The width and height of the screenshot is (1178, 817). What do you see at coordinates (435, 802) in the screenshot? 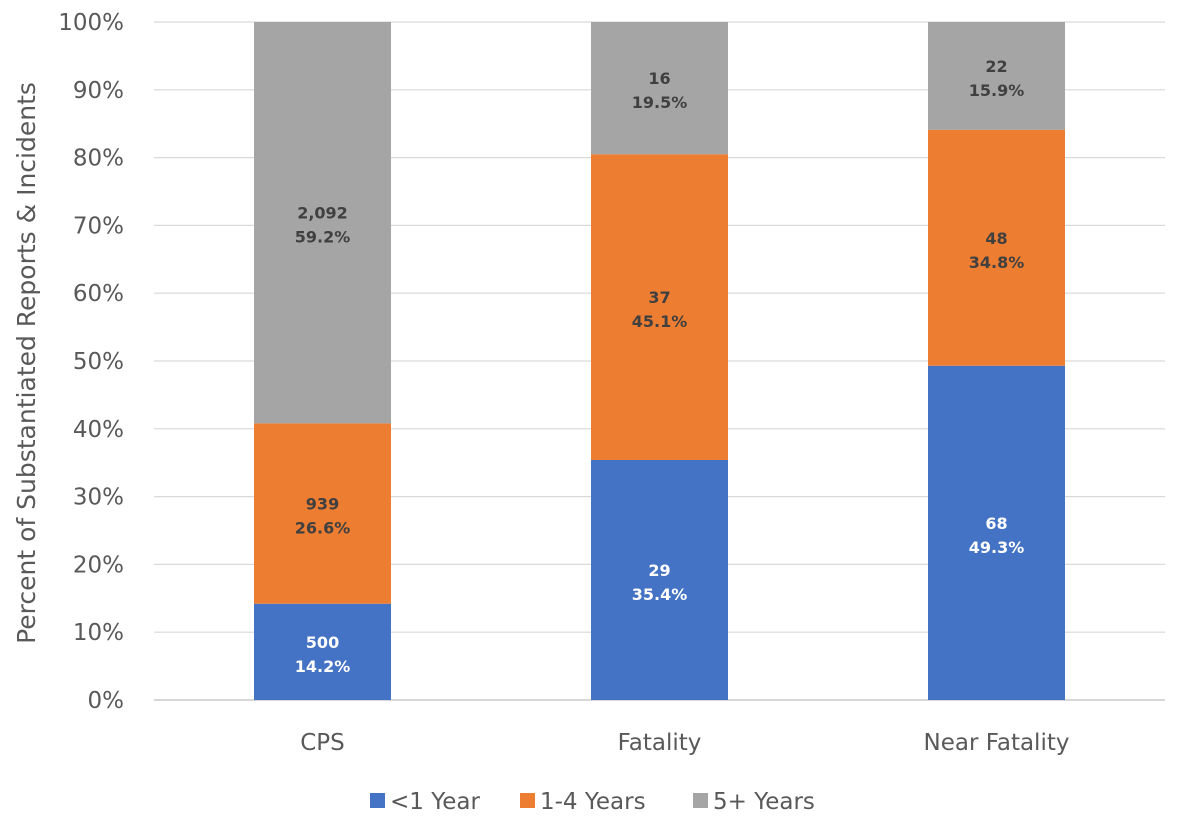
I see `legend-entry: <1 Year` at bounding box center [435, 802].